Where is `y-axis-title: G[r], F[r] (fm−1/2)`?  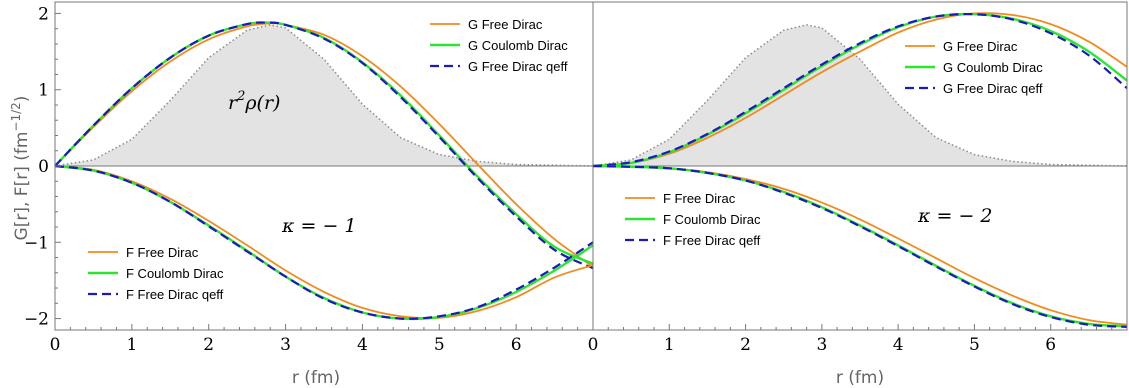 y-axis-title: G[r], F[r] (fm−1/2) is located at coordinates (20, 168).